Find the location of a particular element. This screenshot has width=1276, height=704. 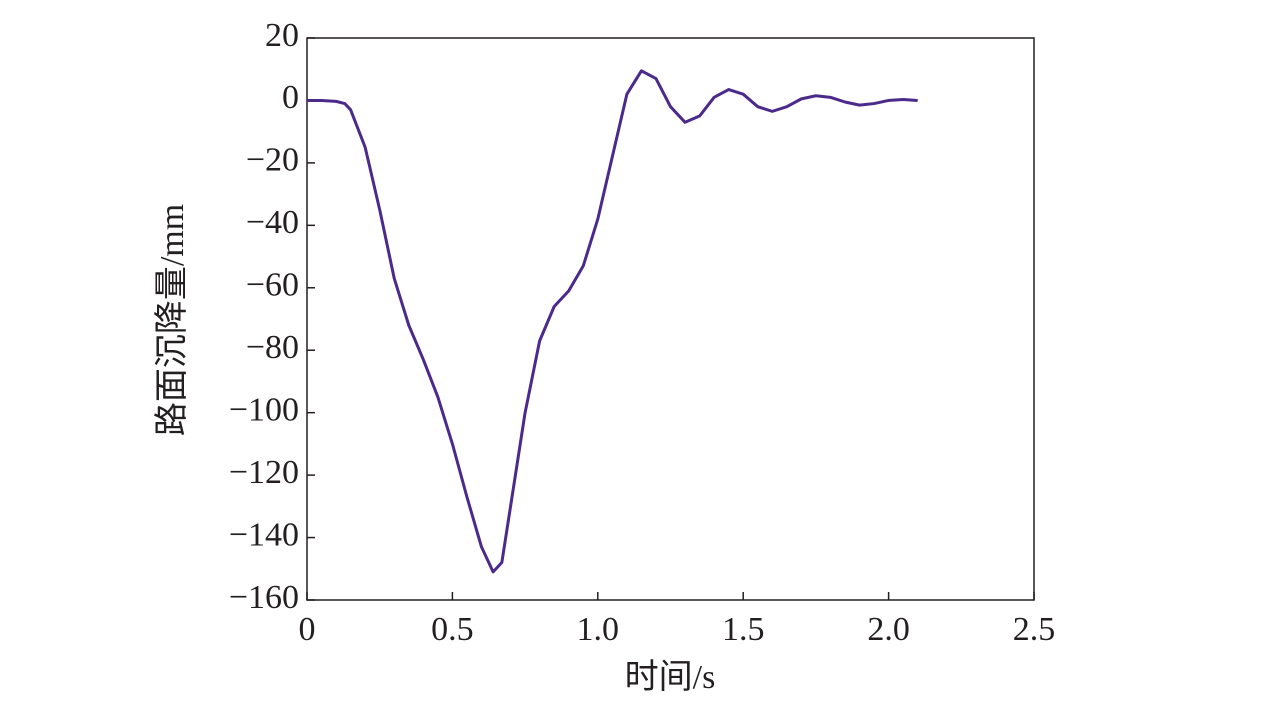

x-tick-label: 1.0 is located at coordinates (598, 629).